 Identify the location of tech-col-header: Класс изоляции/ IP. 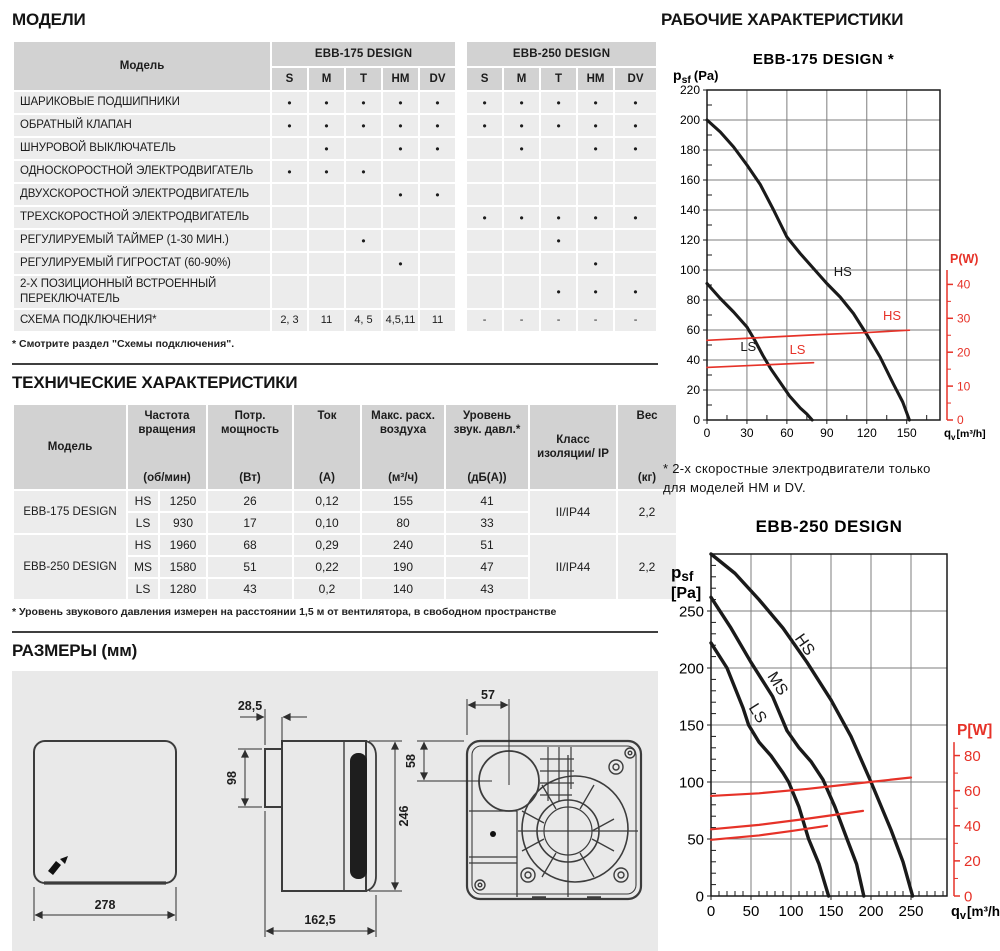
(573, 446).